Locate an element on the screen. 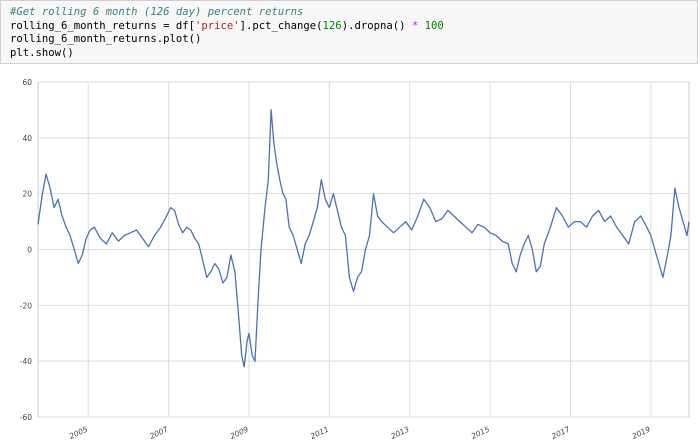  code-number: 100 is located at coordinates (434, 25).